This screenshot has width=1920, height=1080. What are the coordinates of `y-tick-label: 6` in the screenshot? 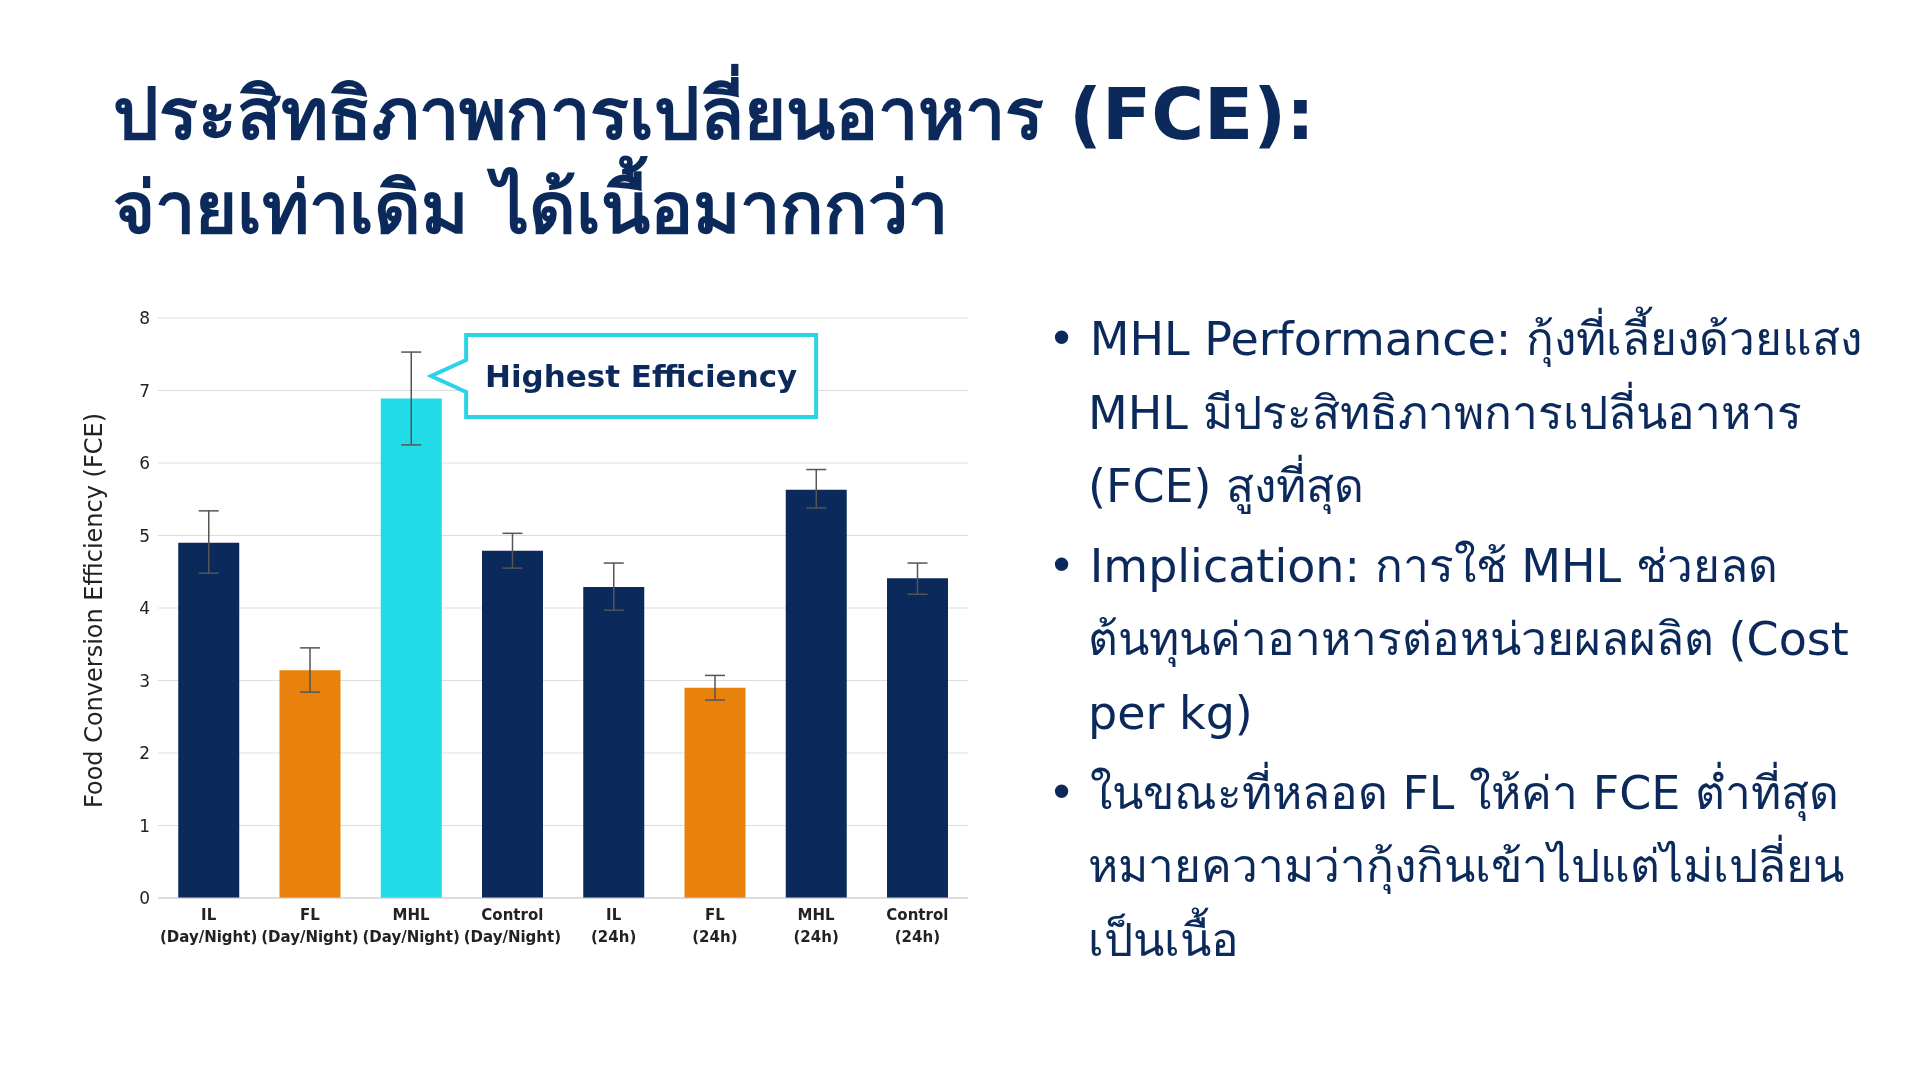 It's located at (144, 463).